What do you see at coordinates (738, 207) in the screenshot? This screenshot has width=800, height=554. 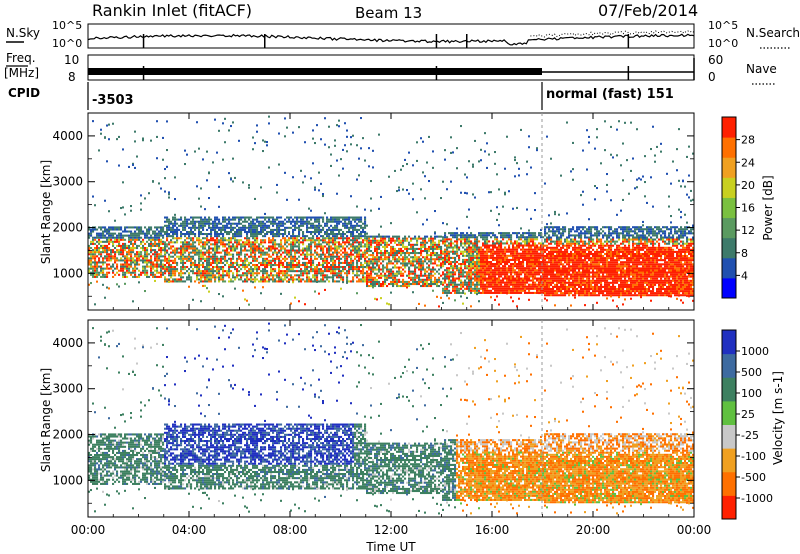 I see `power-colorbar: 4 8 12 16 20 24 28` at bounding box center [738, 207].